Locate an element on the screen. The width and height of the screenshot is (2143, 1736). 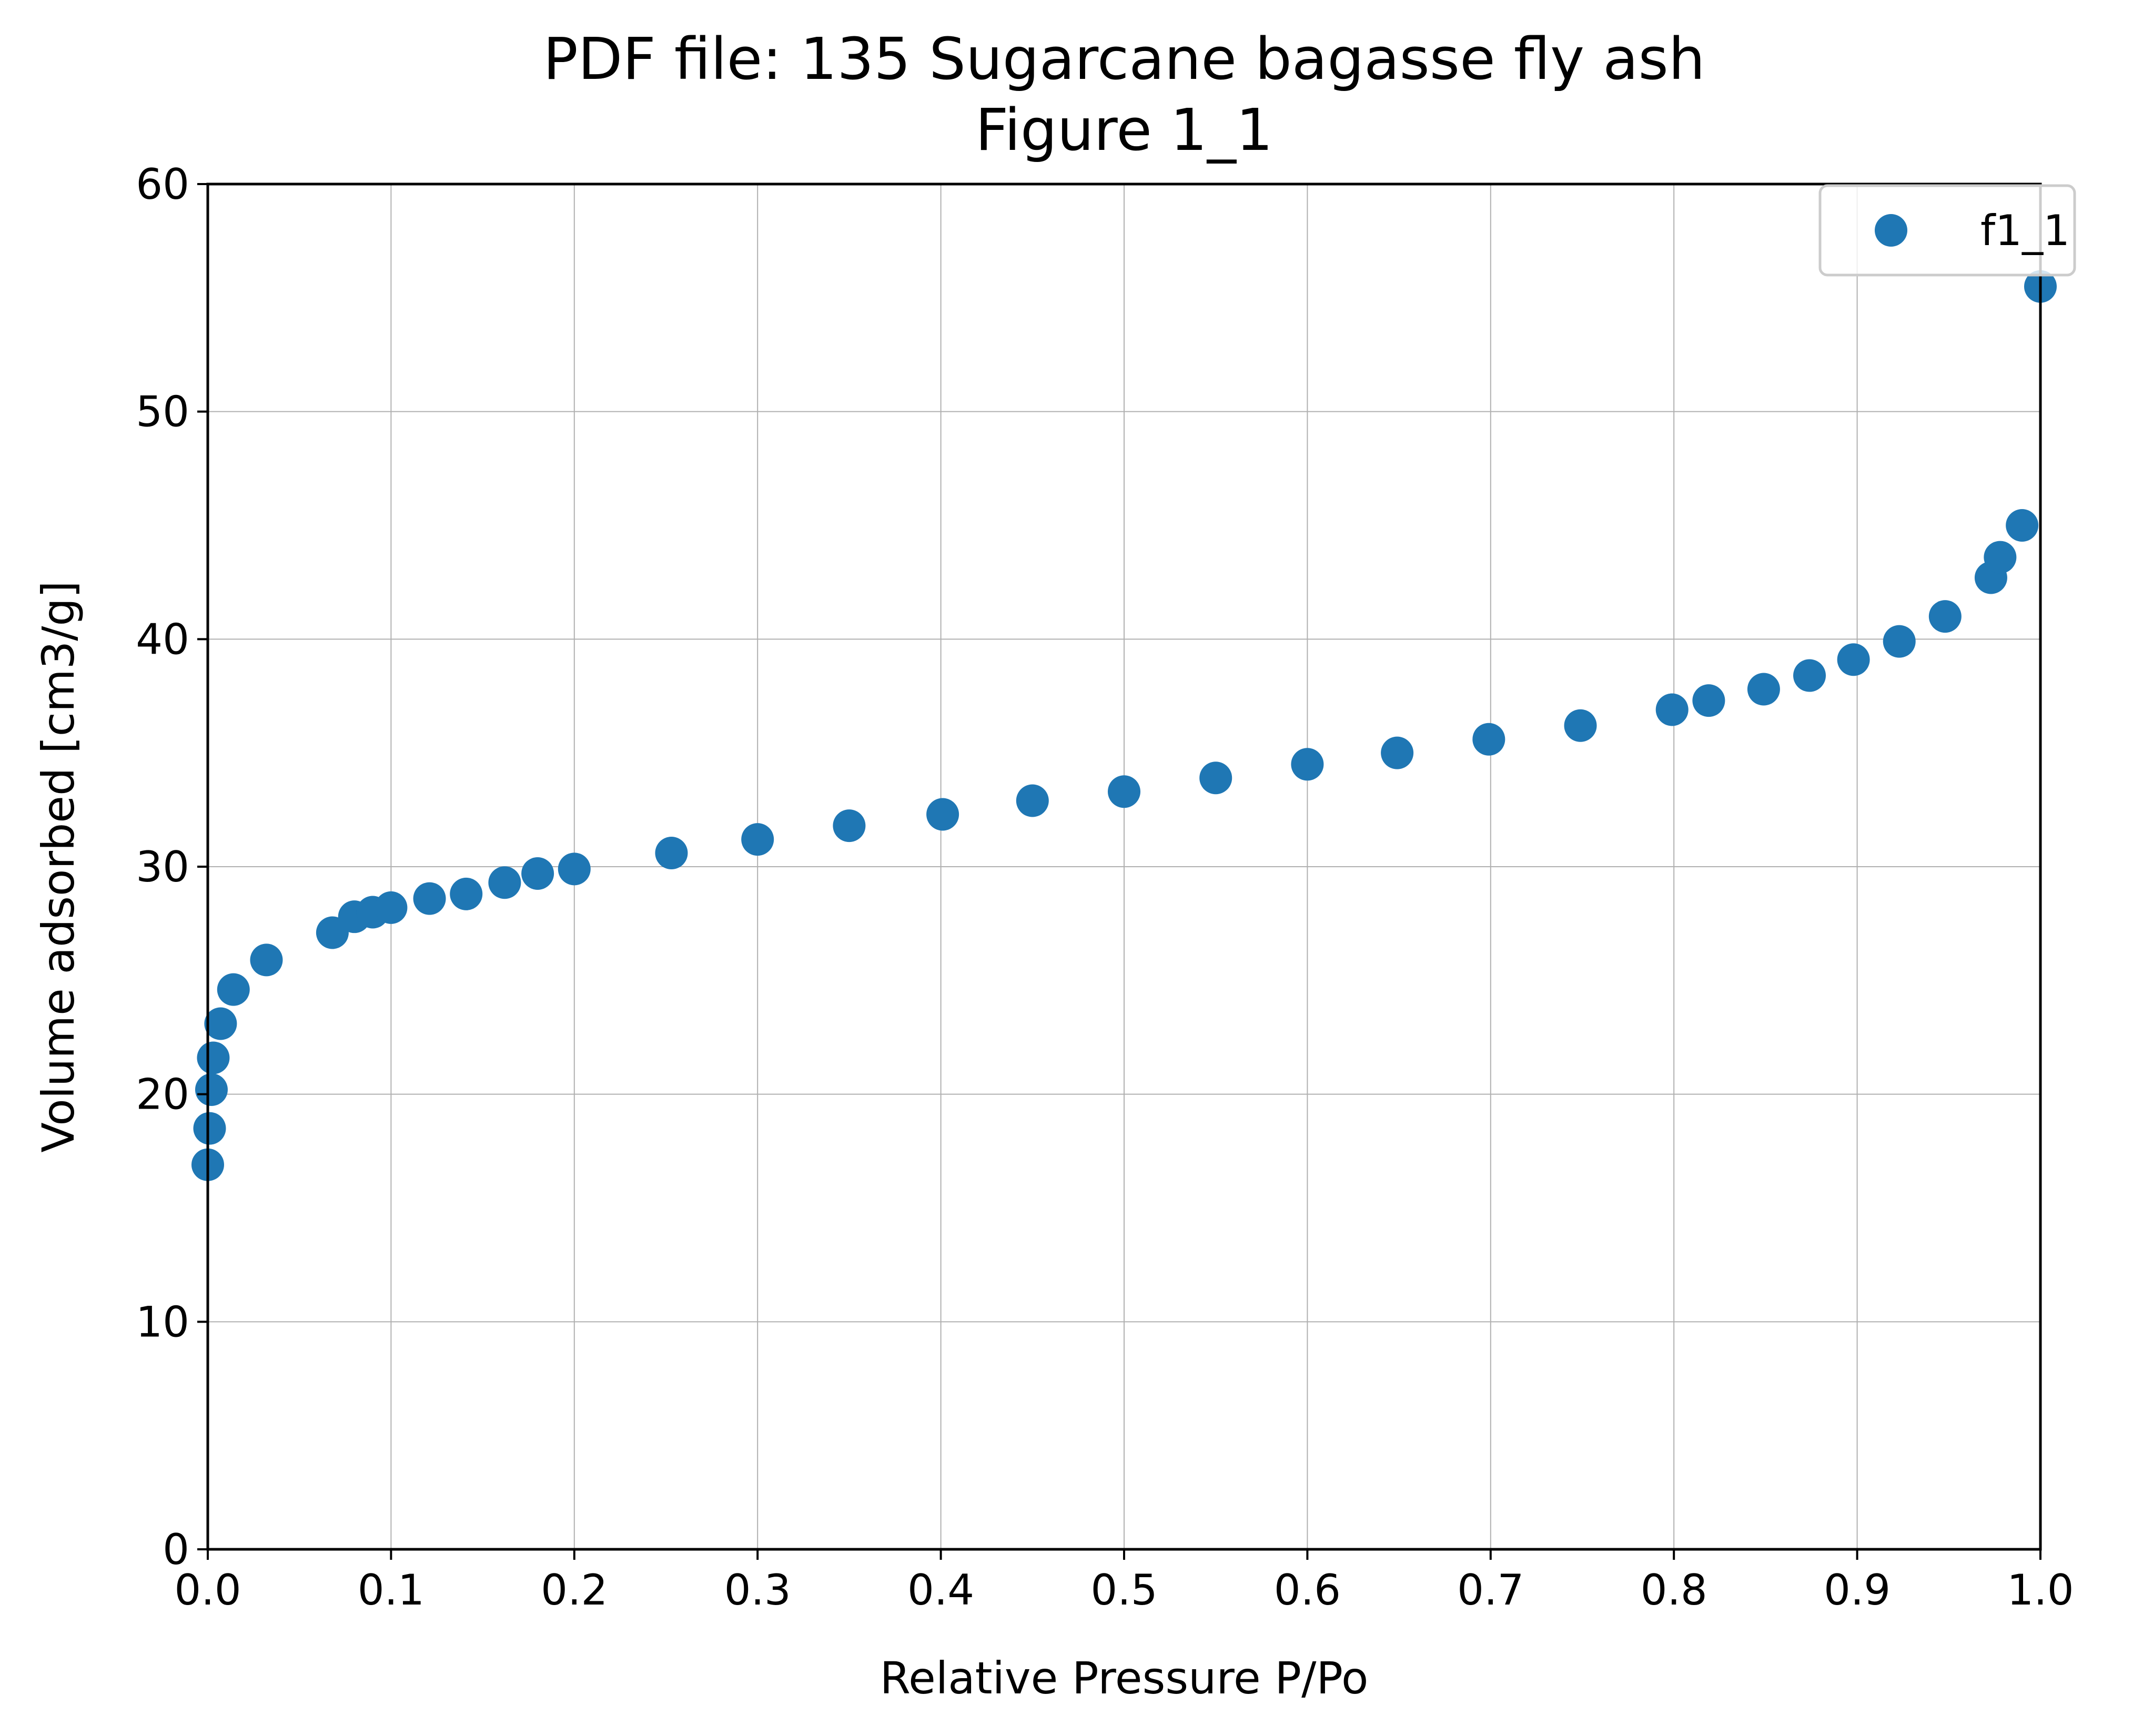
x-axis-ticks: 0.0 0.1 0.2 0.3 0.4 0.5 0.6 0.7 0.8 0.9 1.0 is located at coordinates (1124, 1582).